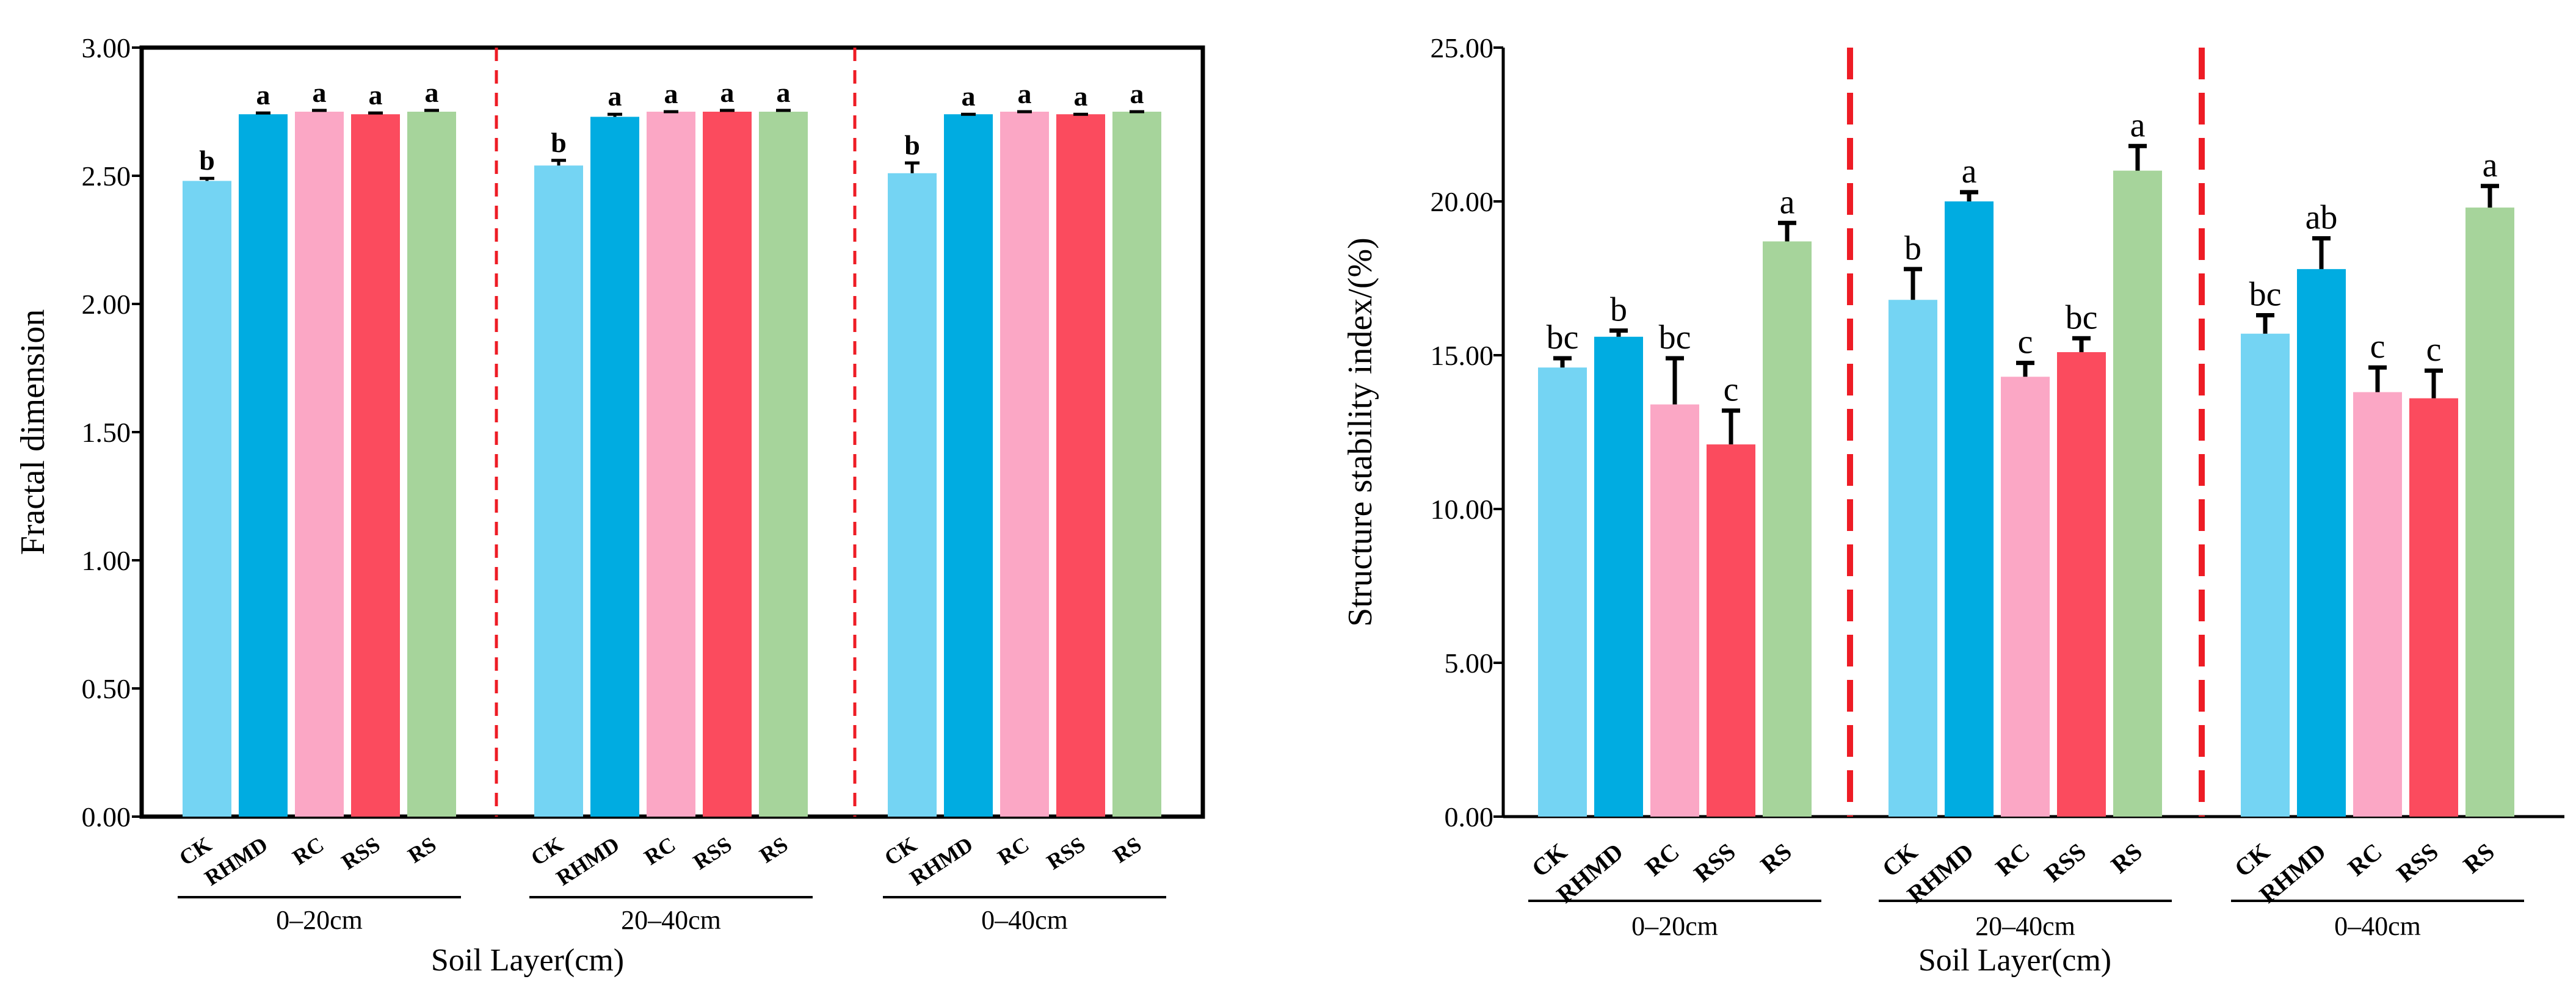  Describe the element at coordinates (1469, 663) in the screenshot. I see `y-tick-label: 5.00` at that location.